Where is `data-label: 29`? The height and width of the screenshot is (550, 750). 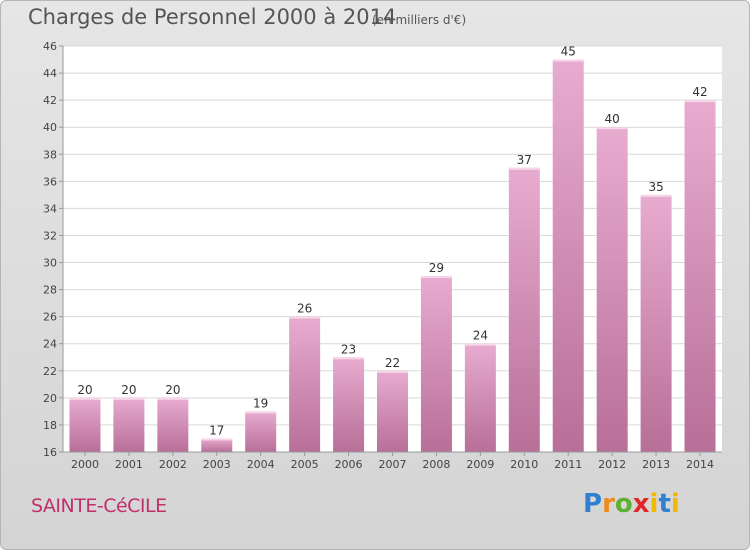
data-label: 29 is located at coordinates (436, 268).